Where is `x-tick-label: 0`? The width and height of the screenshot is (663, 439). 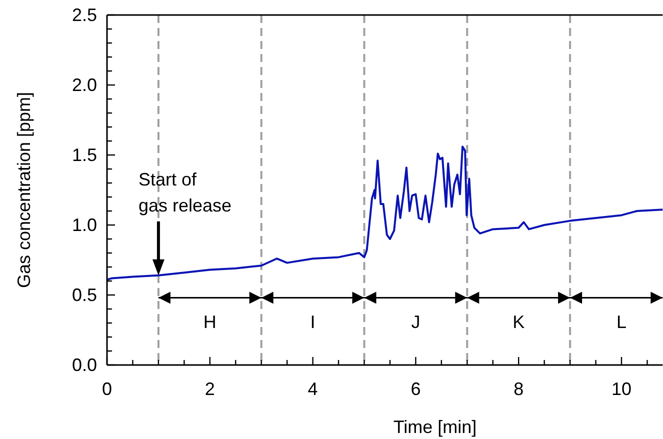 x-tick-label: 0 is located at coordinates (107, 389).